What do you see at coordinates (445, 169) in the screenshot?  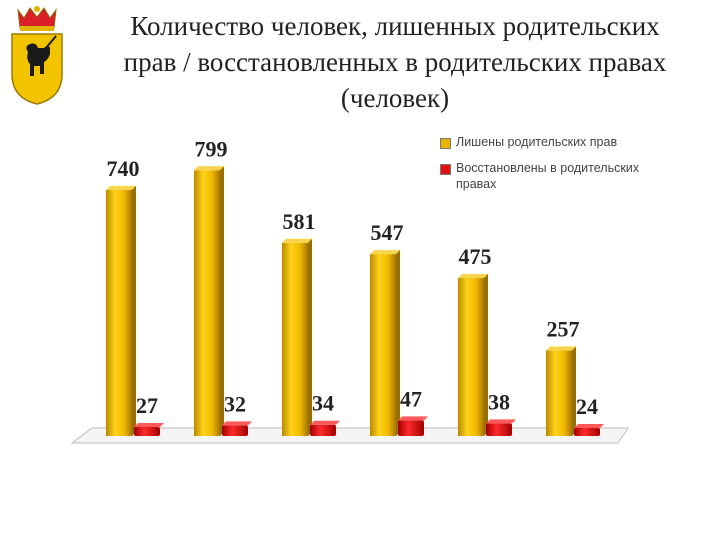 I see `legend-swatch-red` at bounding box center [445, 169].